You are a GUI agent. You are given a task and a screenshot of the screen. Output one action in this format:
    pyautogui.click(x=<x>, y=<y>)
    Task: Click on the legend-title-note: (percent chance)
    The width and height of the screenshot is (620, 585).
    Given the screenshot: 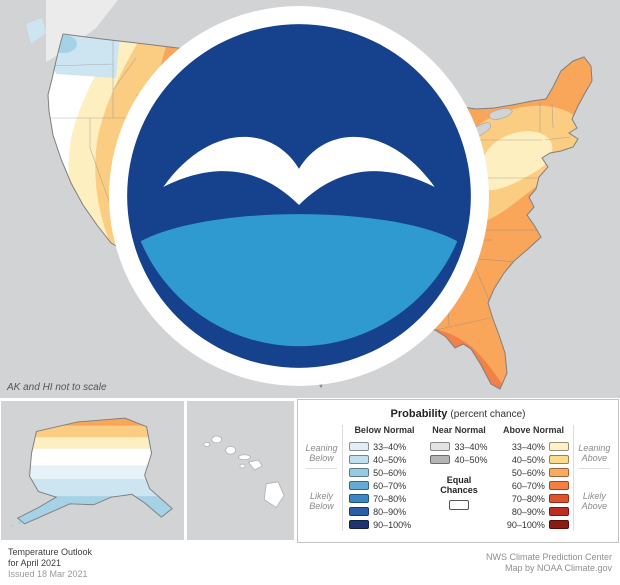 What is the action you would take?
    pyautogui.click(x=488, y=414)
    